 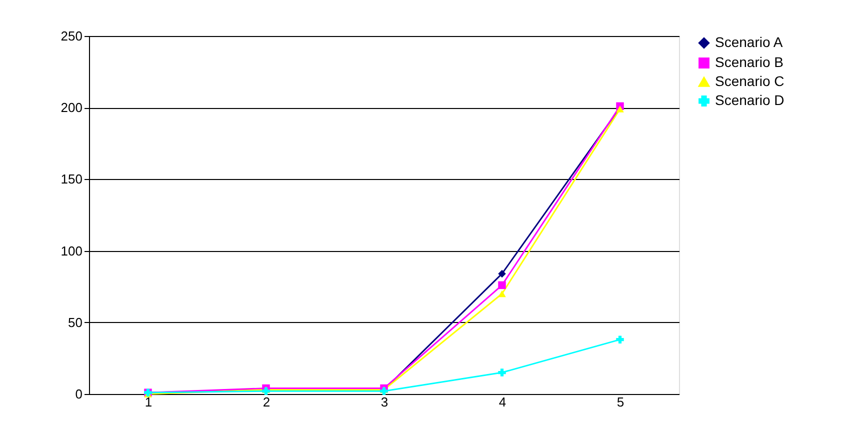 What do you see at coordinates (71, 36) in the screenshot?
I see `y-tick-label: 250` at bounding box center [71, 36].